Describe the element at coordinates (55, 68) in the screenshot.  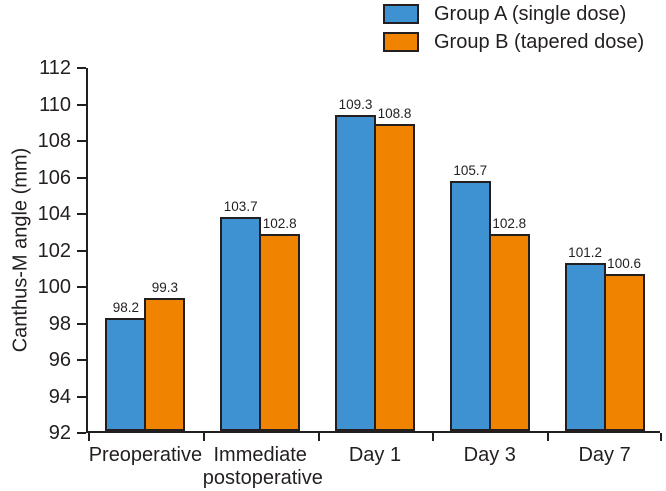
I see `y-tick-label: 112` at that location.